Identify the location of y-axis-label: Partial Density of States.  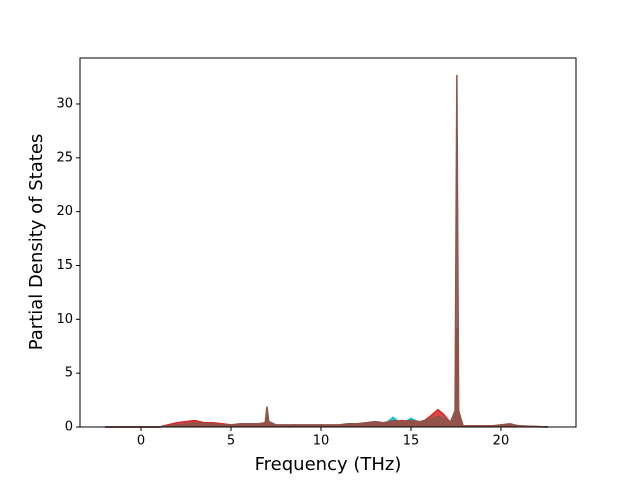
(36, 242).